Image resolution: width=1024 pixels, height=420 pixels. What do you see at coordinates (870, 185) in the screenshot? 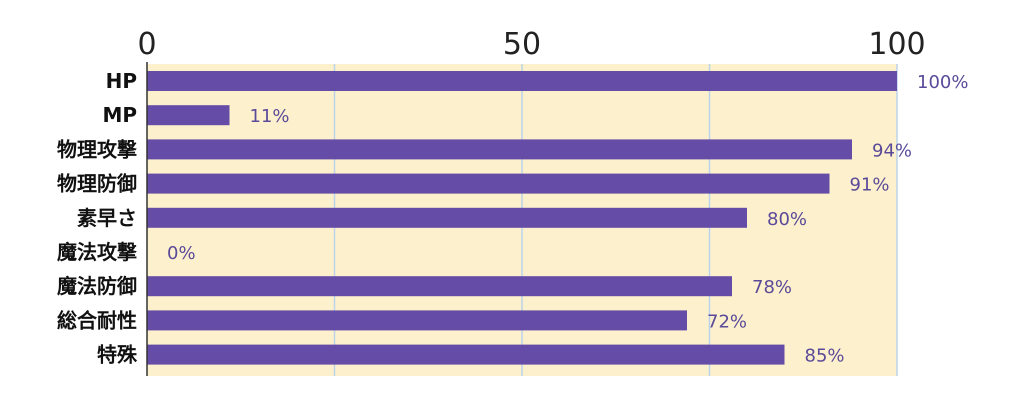
I see `data-label: 91%` at bounding box center [870, 185].